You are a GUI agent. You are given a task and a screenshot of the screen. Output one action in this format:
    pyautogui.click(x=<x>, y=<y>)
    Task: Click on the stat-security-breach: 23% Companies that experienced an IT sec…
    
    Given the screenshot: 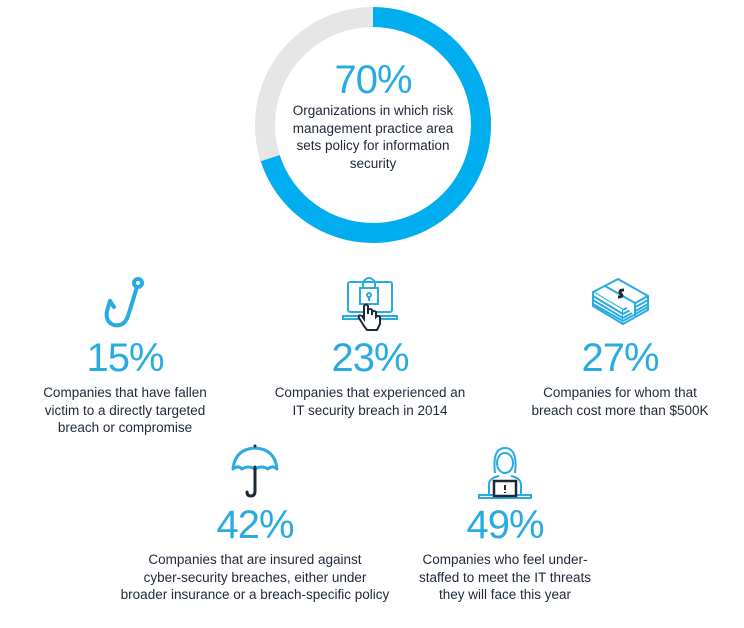 What is the action you would take?
    pyautogui.click(x=370, y=346)
    